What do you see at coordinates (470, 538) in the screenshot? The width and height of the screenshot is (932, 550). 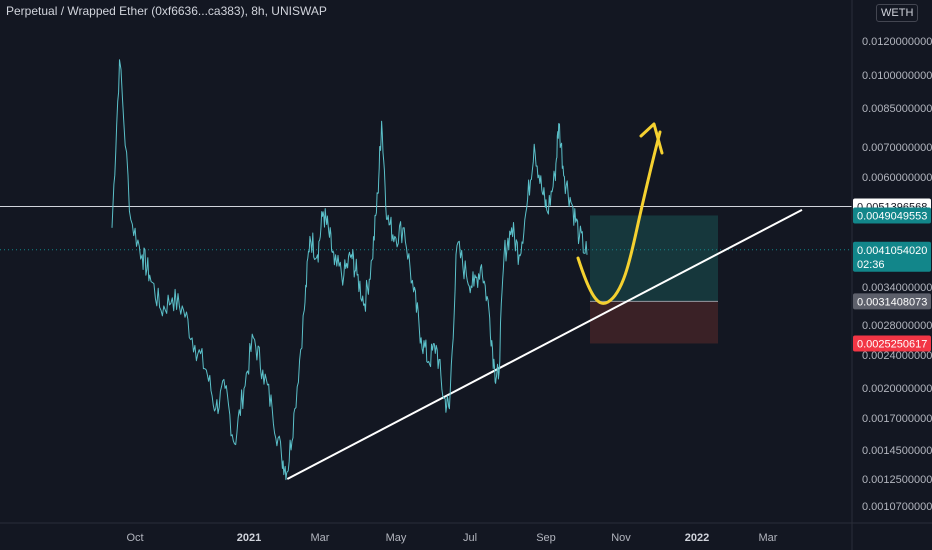 I see `x-tick-label: Jul` at bounding box center [470, 538].